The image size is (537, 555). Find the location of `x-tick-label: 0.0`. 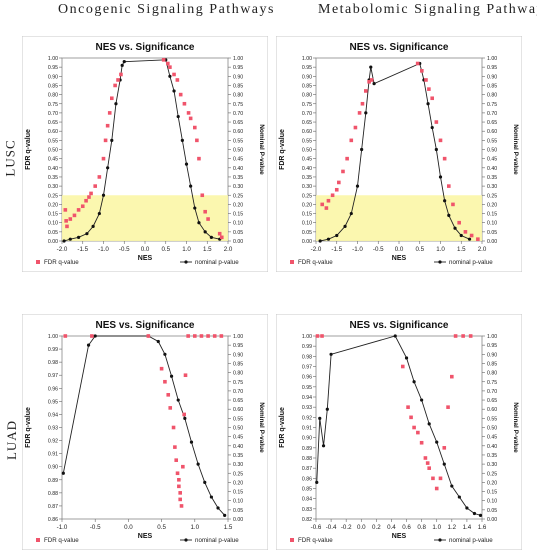

x-tick-label: 0.0 is located at coordinates (128, 527).